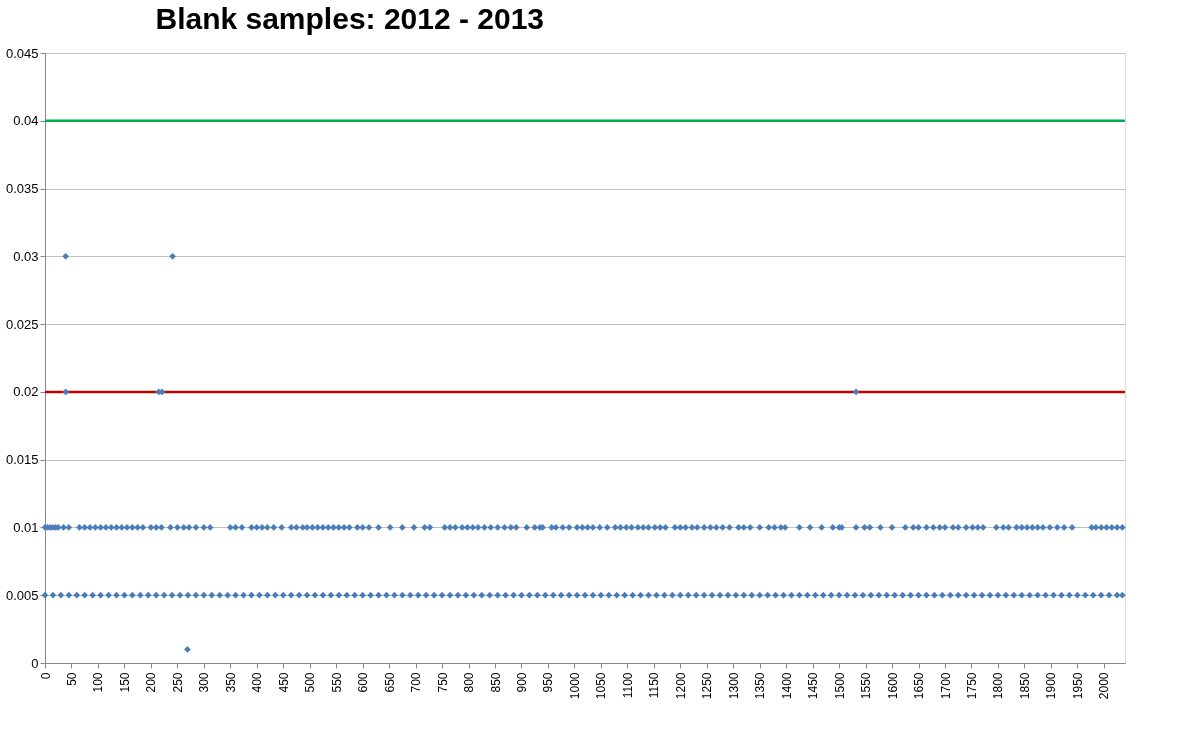  What do you see at coordinates (22, 460) in the screenshot?
I see `y-tick-label: 0.015` at bounding box center [22, 460].